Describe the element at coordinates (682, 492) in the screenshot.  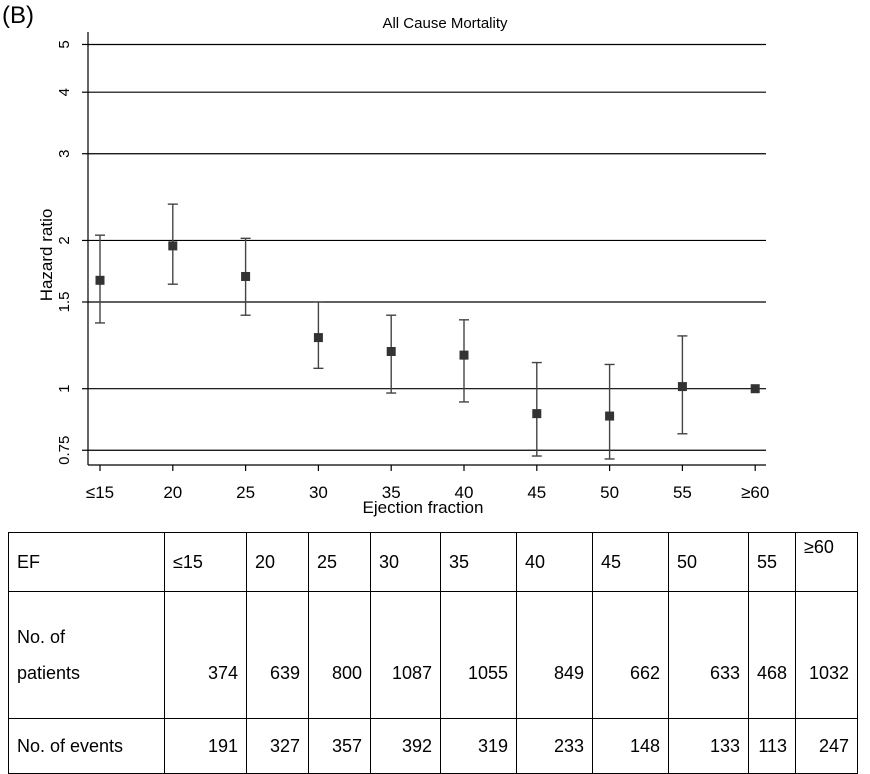
I see `x-tick-label: 55` at that location.